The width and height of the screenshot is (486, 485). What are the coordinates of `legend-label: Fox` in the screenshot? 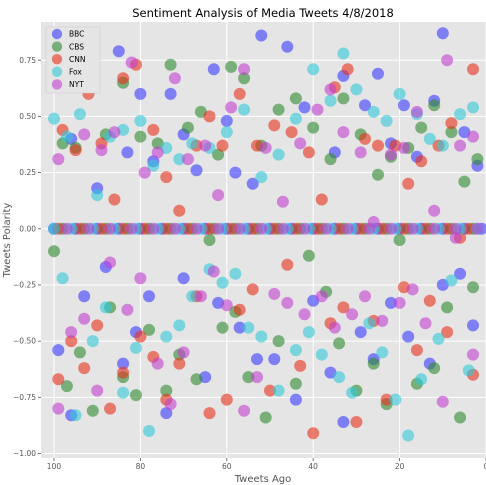 It's located at (75, 72).